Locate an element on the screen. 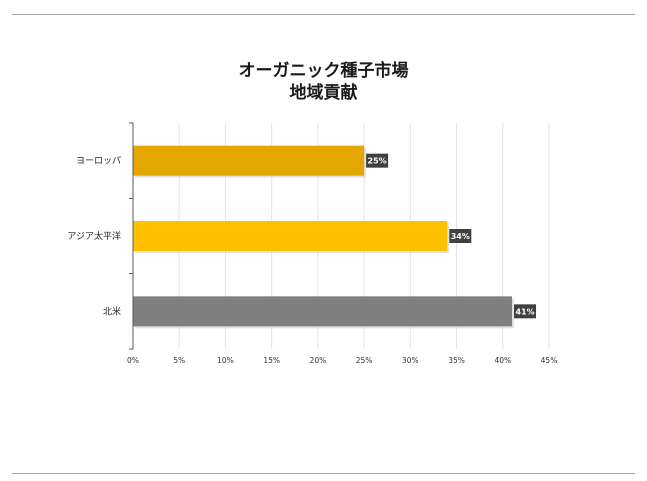 This screenshot has height=481, width=647. data-label: 25% is located at coordinates (377, 161).